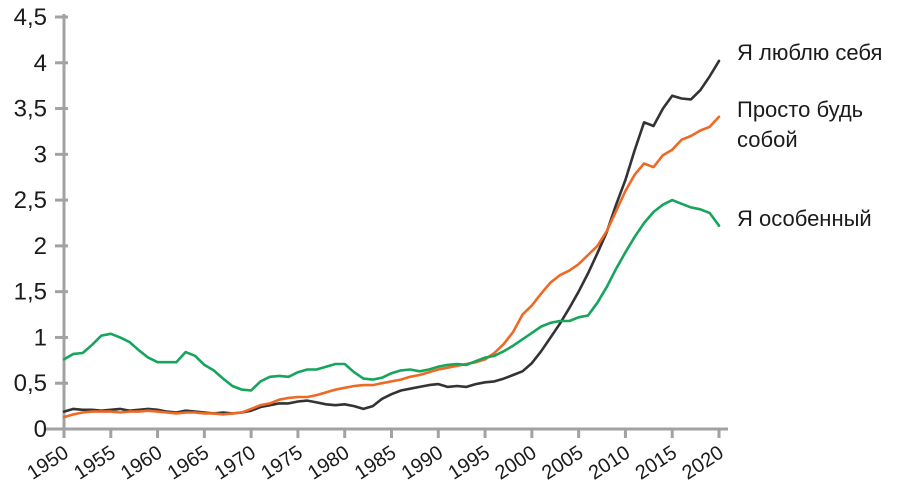  I want to click on x-tick-label: 2005, so click(562, 463).